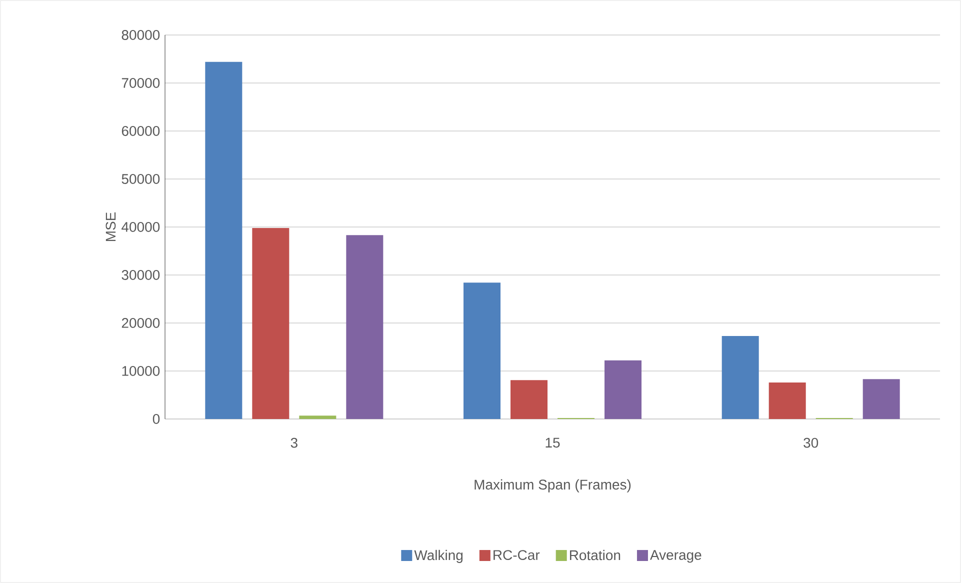  Describe the element at coordinates (811, 443) in the screenshot. I see `x-tick-label: 30` at that location.